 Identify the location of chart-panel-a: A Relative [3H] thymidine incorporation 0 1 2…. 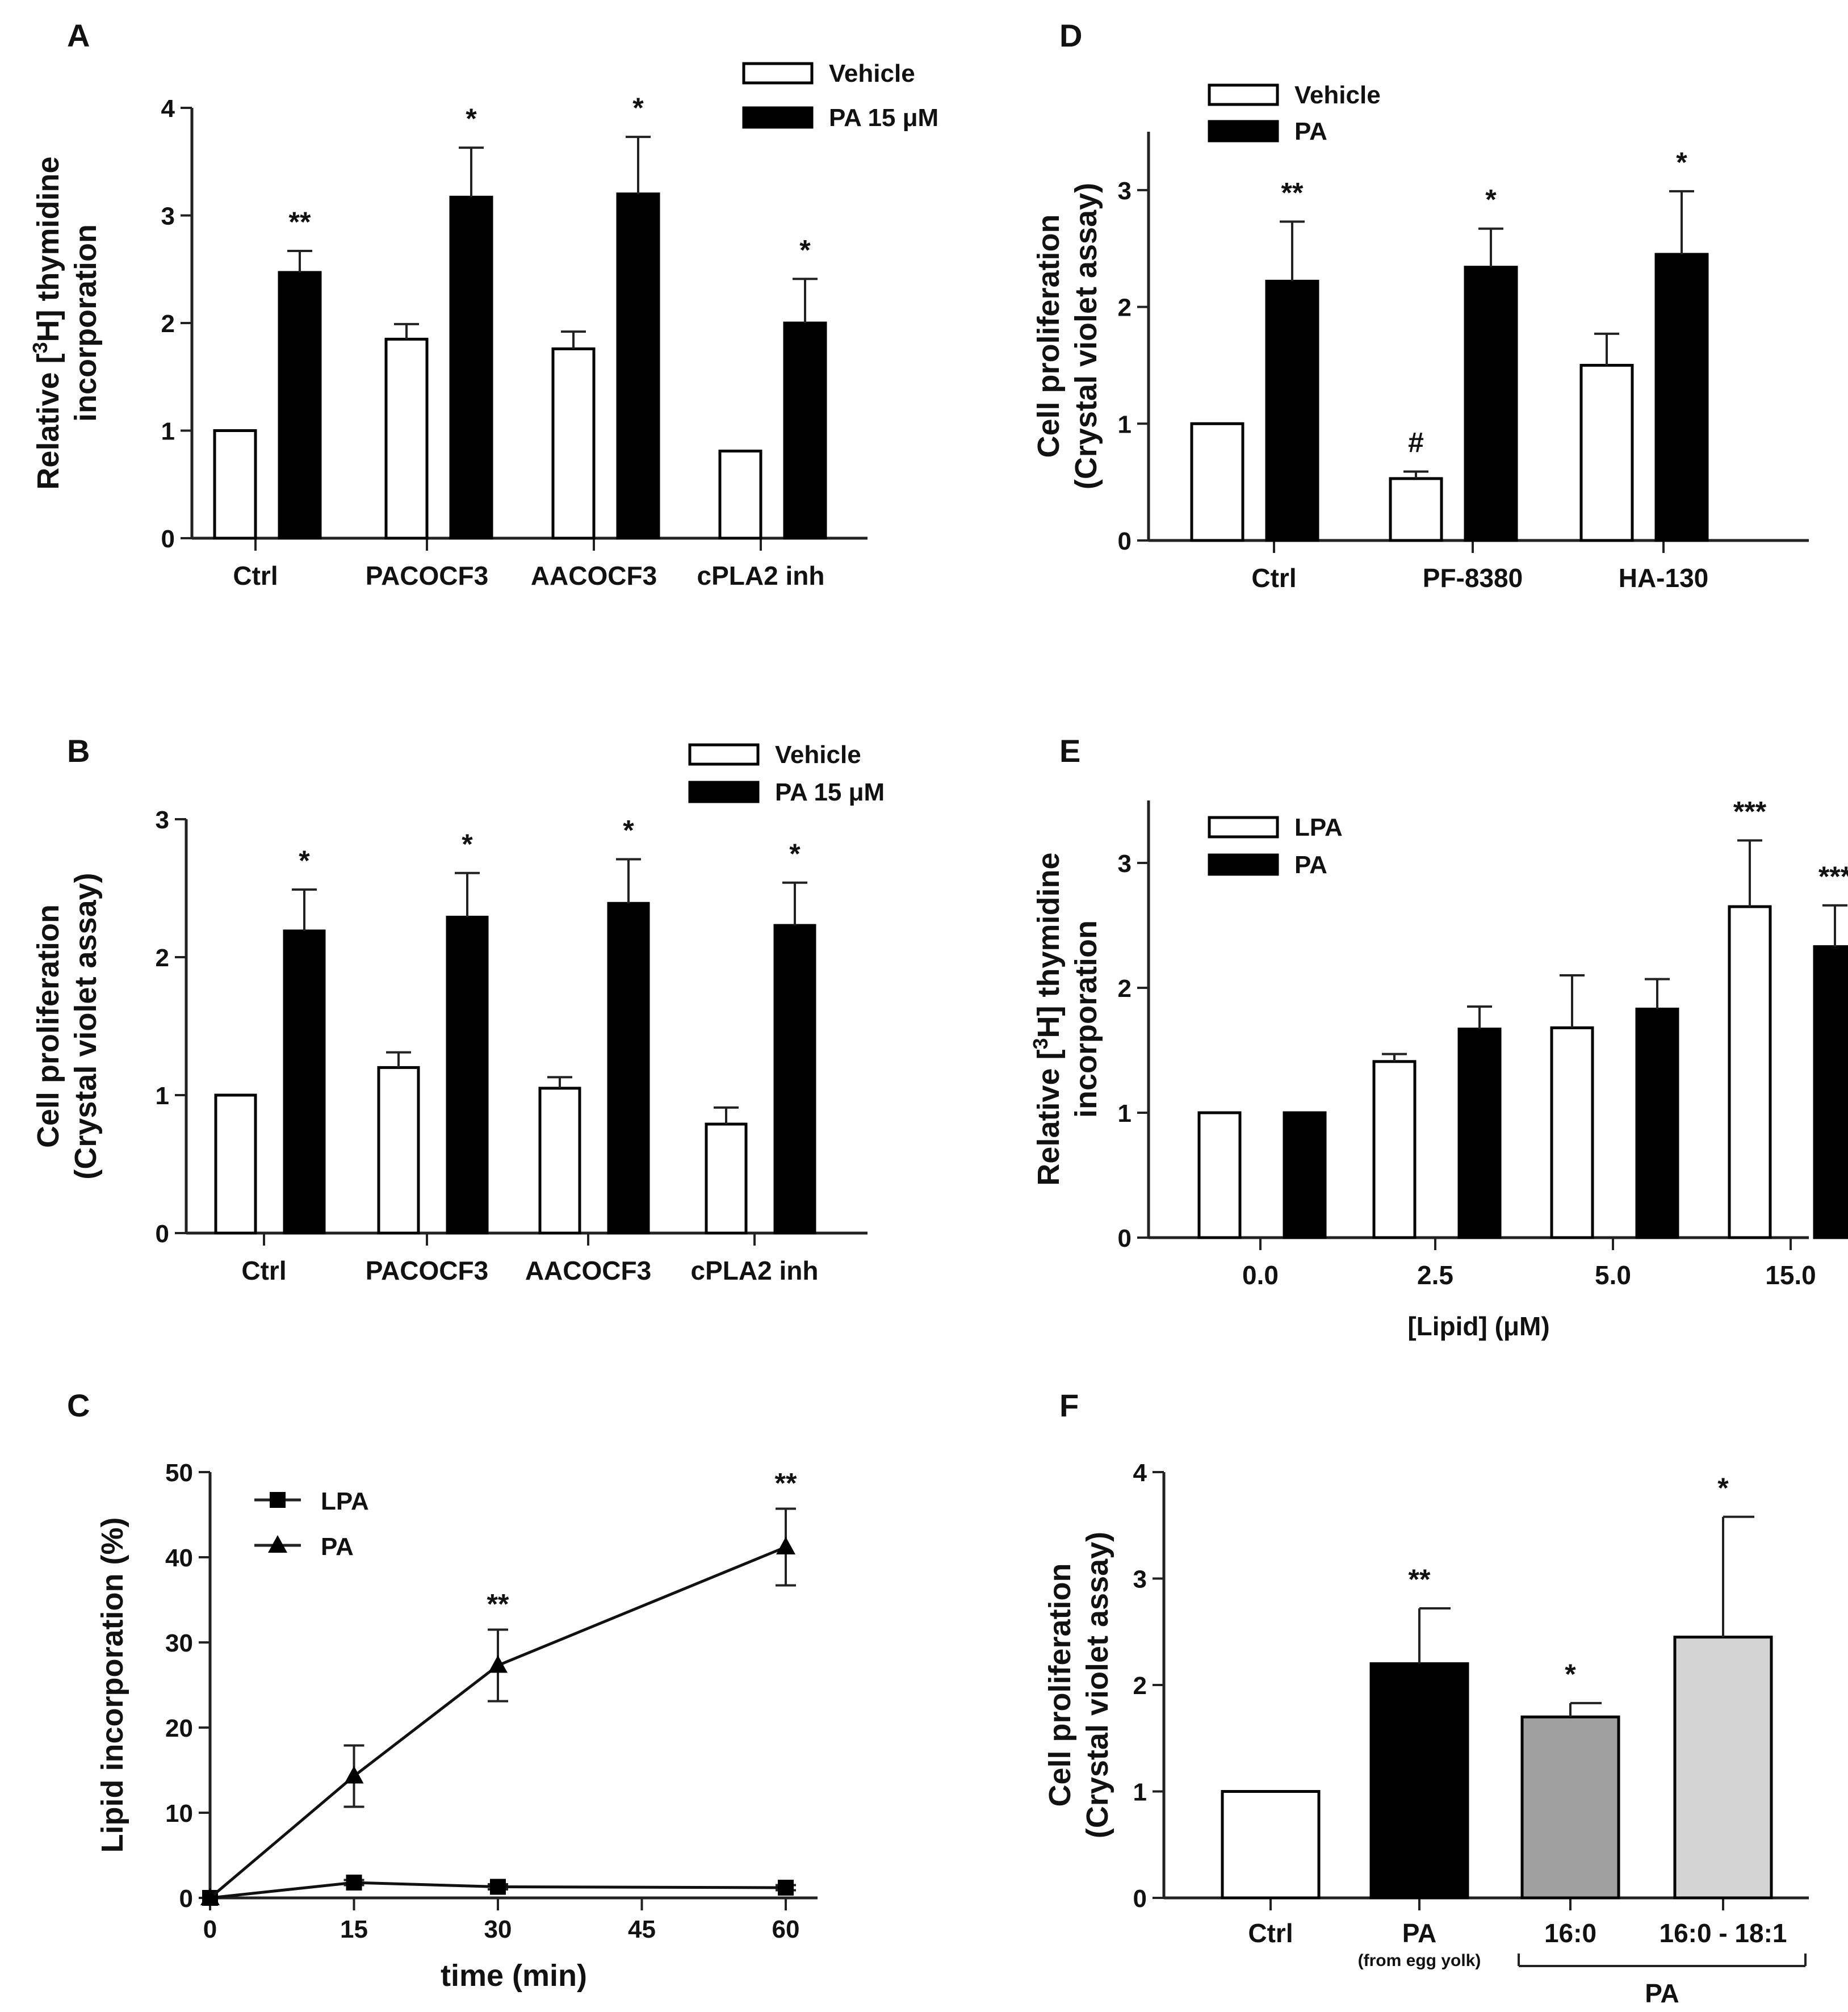
(484, 304).